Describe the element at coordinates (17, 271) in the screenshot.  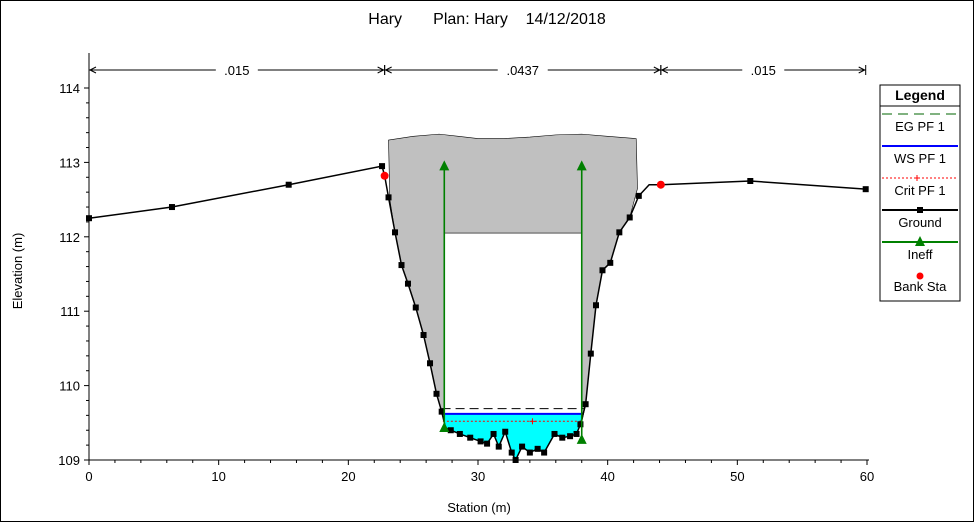
I see `y-axis-label: Elevation (m)` at that location.